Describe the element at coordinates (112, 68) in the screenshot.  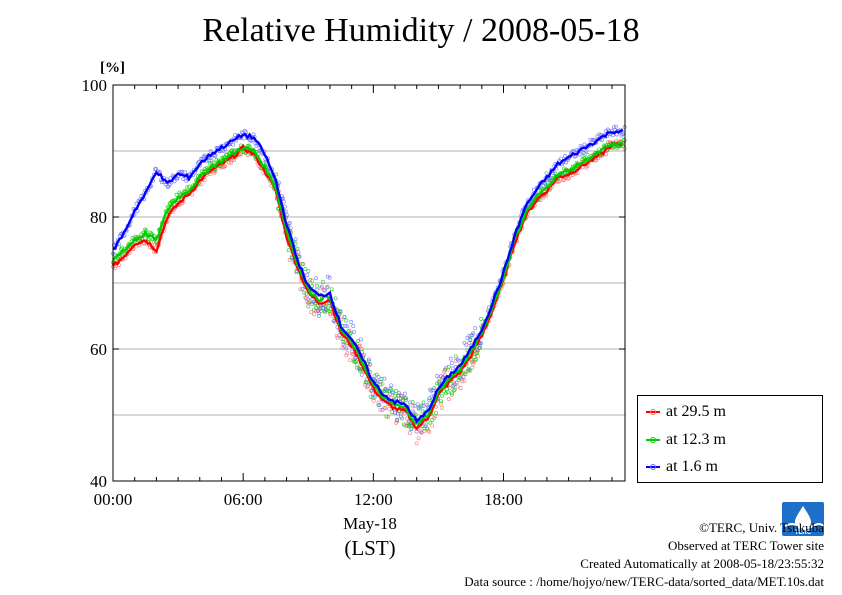
I see `y-axis-label: [%]` at that location.